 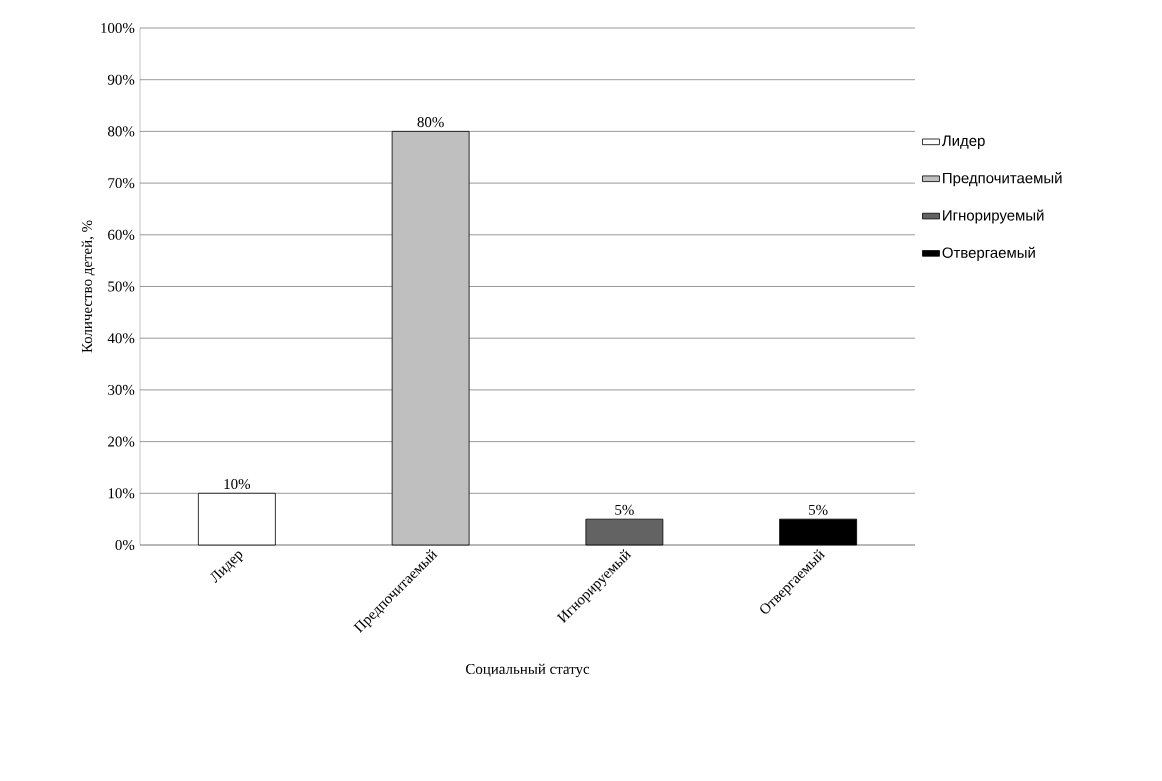 What do you see at coordinates (118, 28) in the screenshot?
I see `y-tick-label: 100%` at bounding box center [118, 28].